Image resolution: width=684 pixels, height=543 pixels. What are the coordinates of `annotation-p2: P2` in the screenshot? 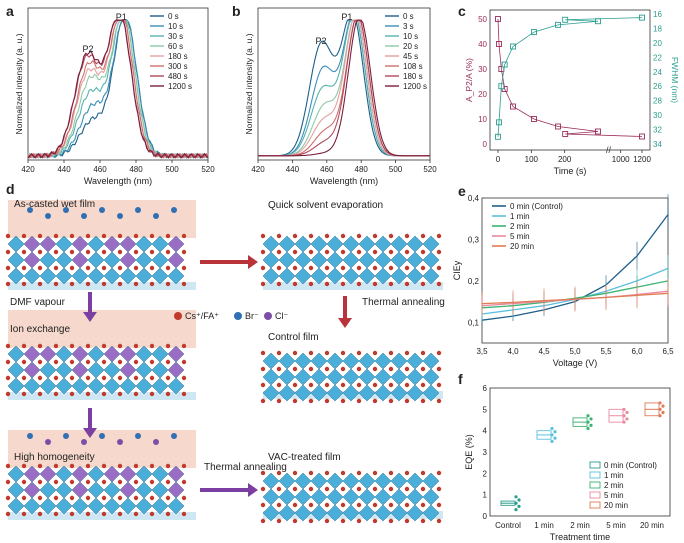 It's located at (87, 49).